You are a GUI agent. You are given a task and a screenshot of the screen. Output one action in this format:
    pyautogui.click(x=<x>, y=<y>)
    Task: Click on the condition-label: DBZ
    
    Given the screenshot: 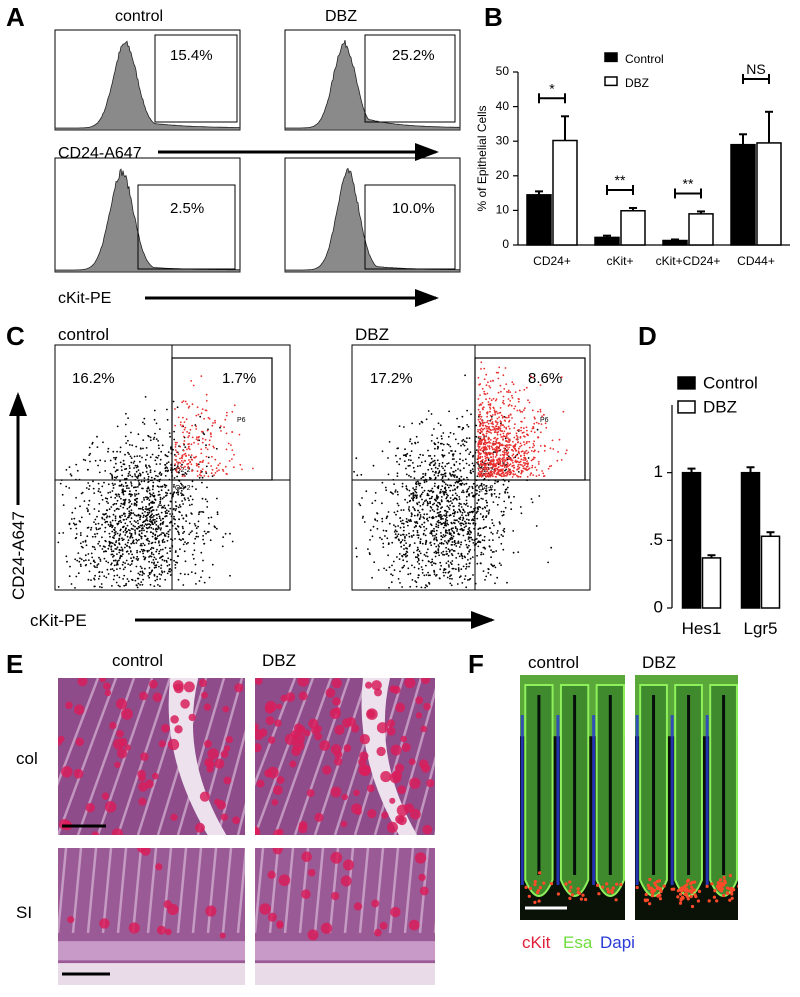 What is the action you would take?
    pyautogui.click(x=372, y=334)
    